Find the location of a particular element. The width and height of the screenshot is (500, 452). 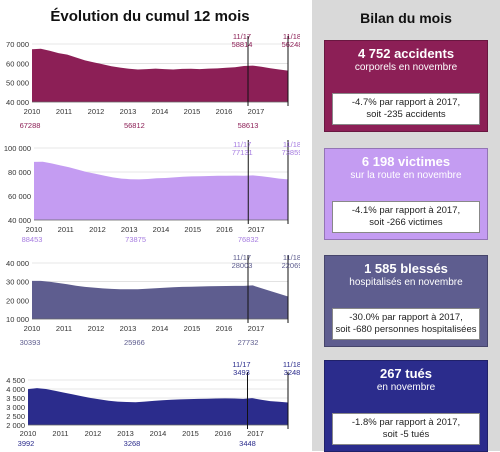

card-box-line2: soit -5 tués is located at coordinates (406, 434).